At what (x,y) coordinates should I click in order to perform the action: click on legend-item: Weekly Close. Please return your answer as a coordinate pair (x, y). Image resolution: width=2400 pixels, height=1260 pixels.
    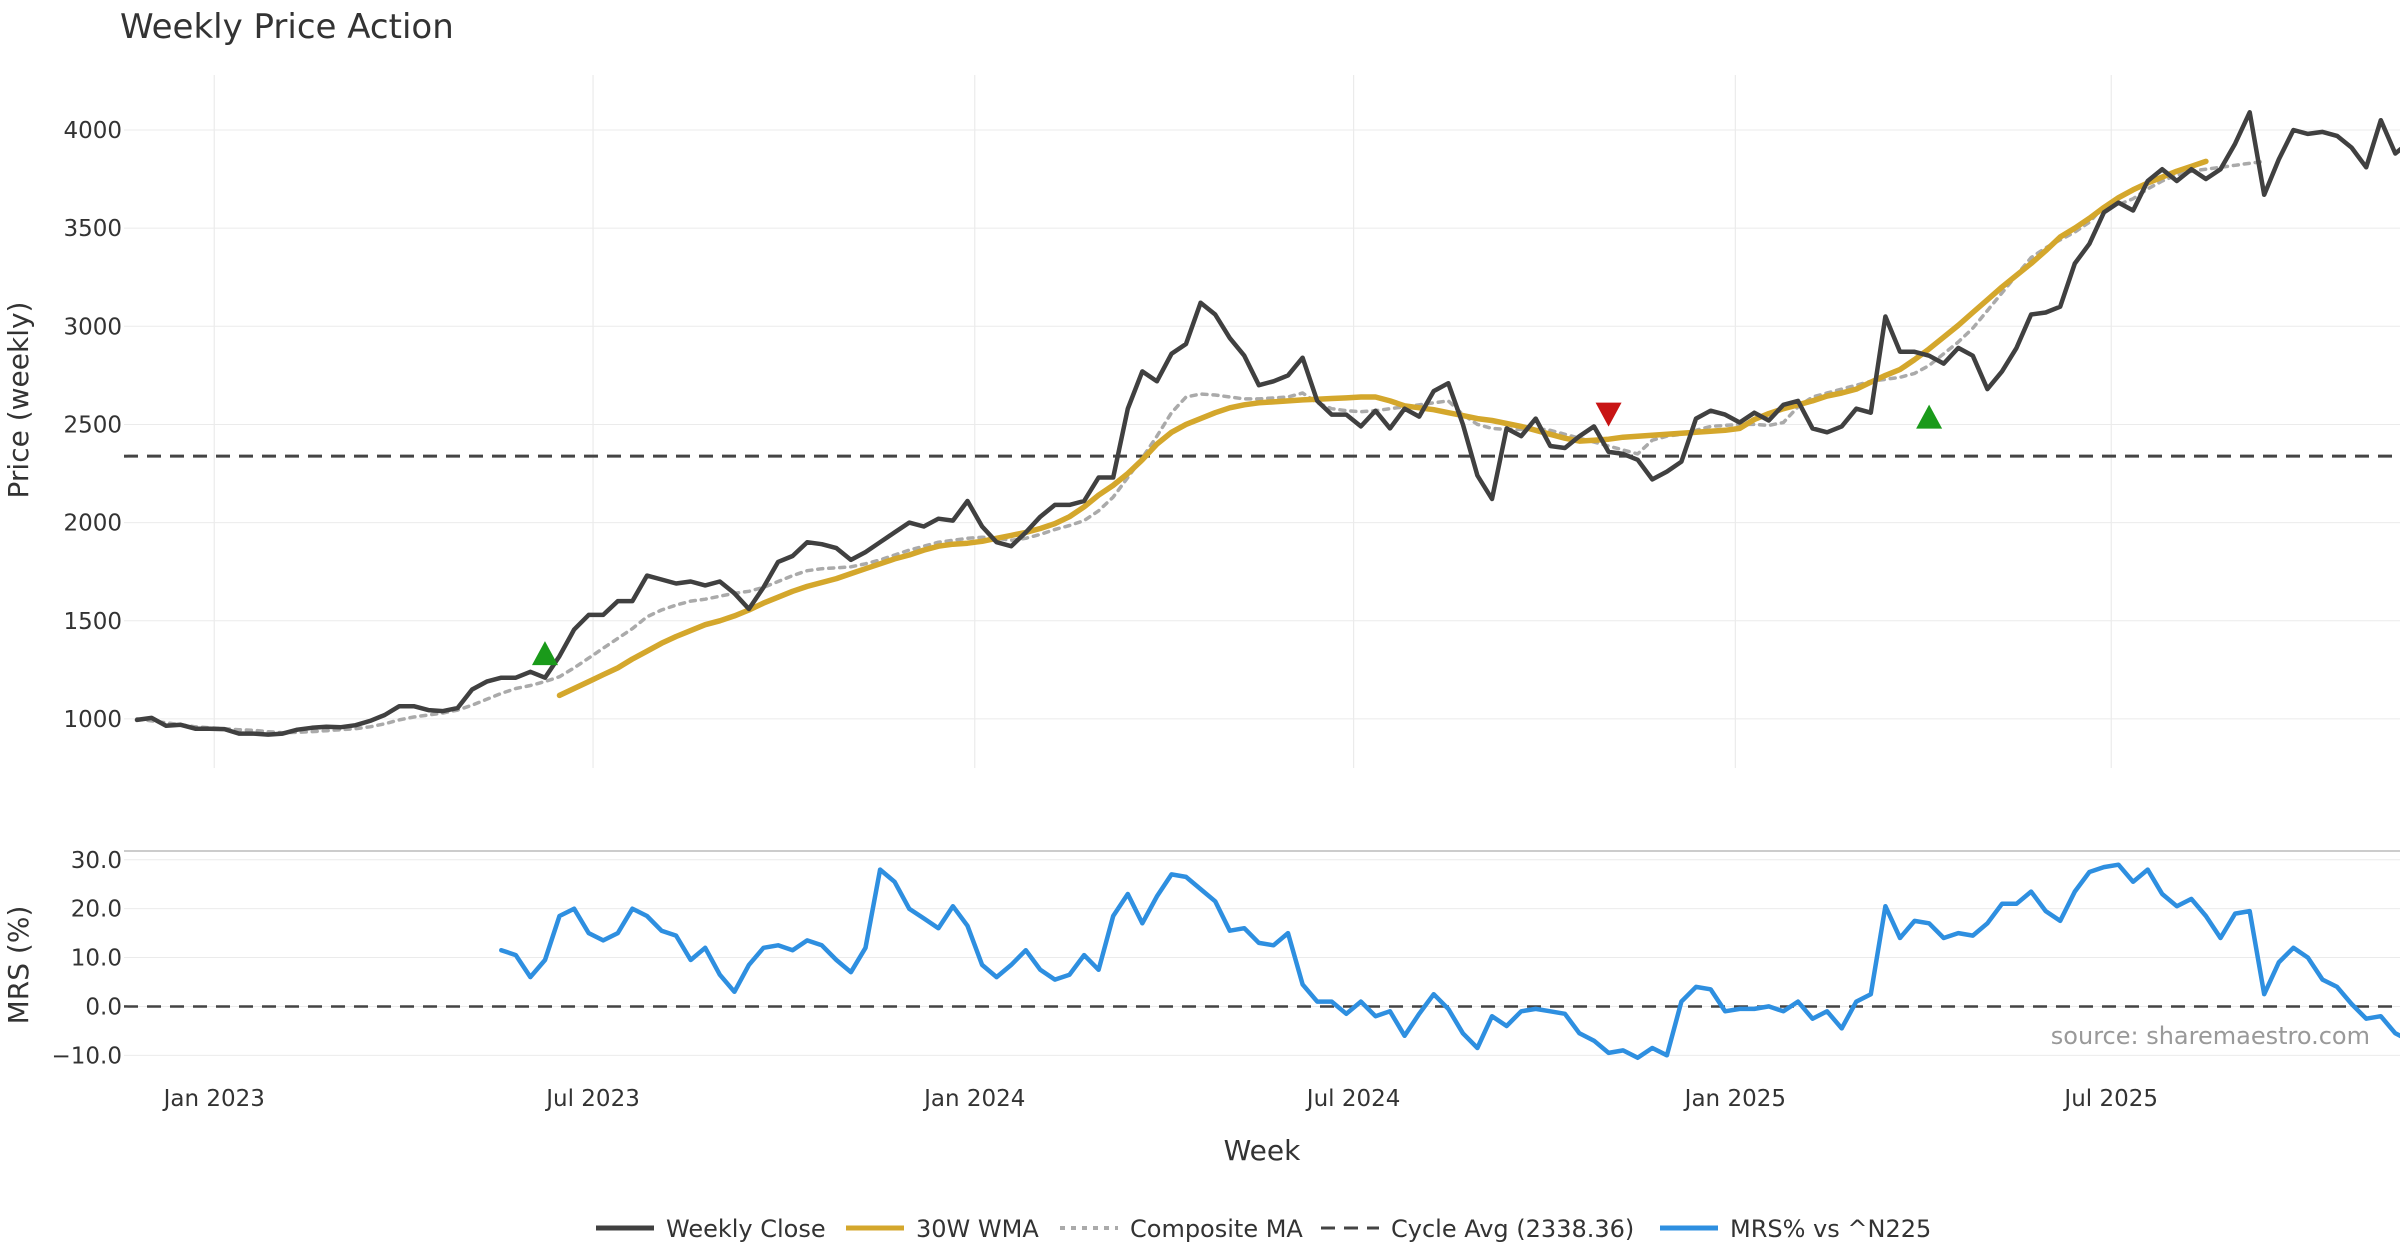
    Looking at the image, I should click on (711, 1229).